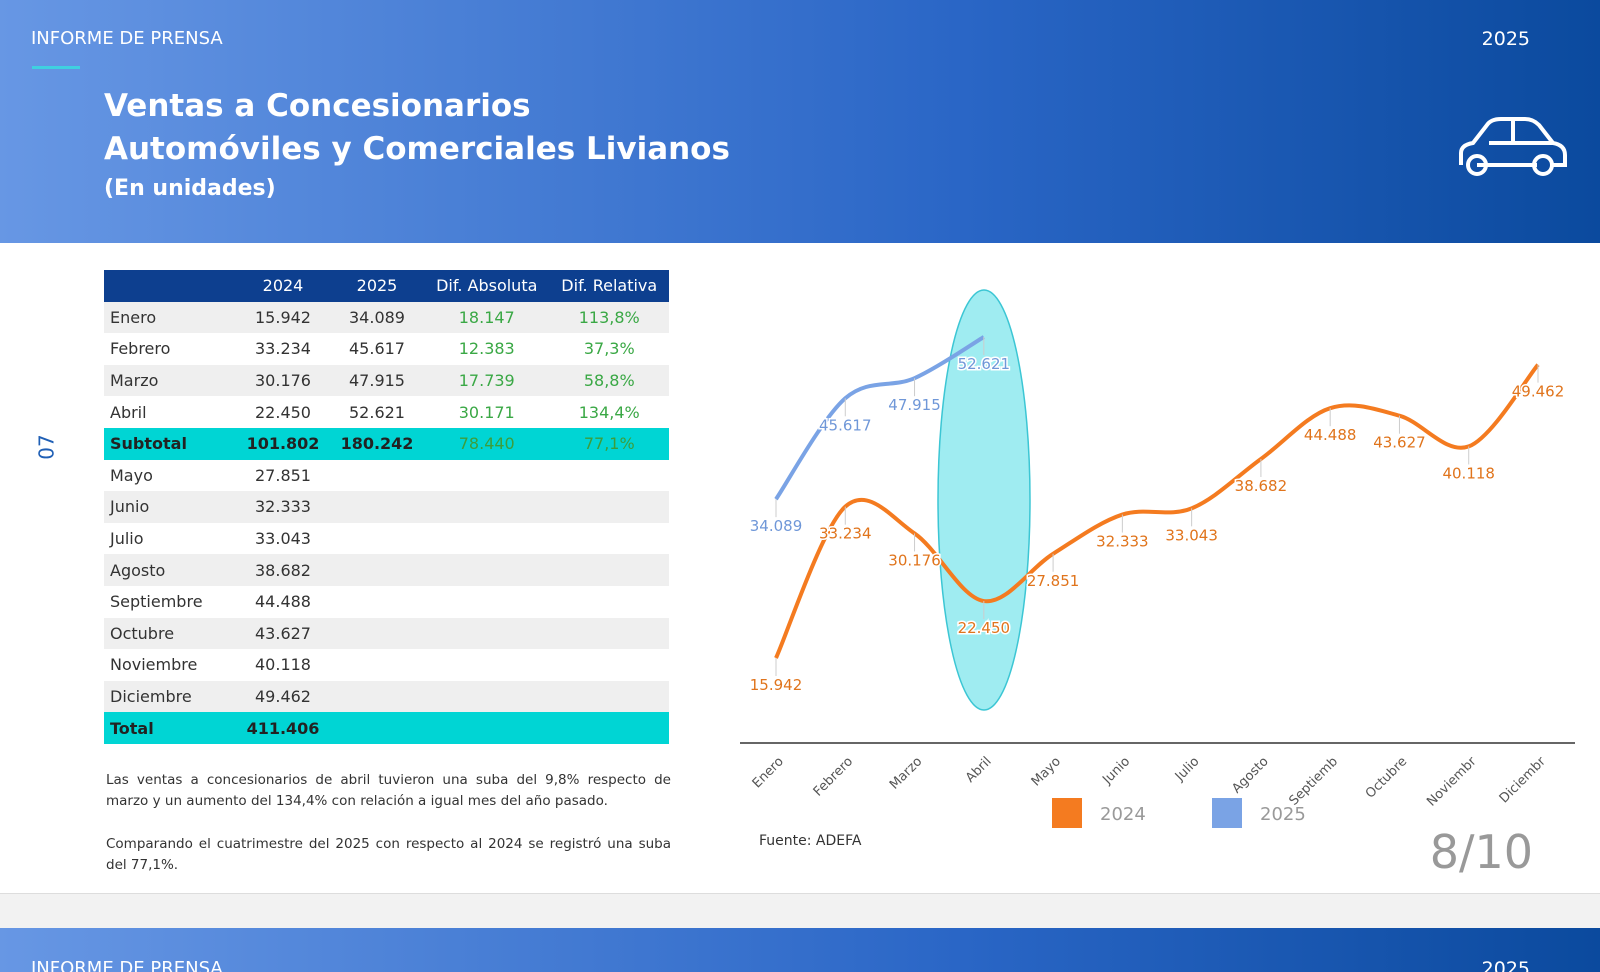  Describe the element at coordinates (283, 665) in the screenshot. I see `cell: 40.118` at that location.